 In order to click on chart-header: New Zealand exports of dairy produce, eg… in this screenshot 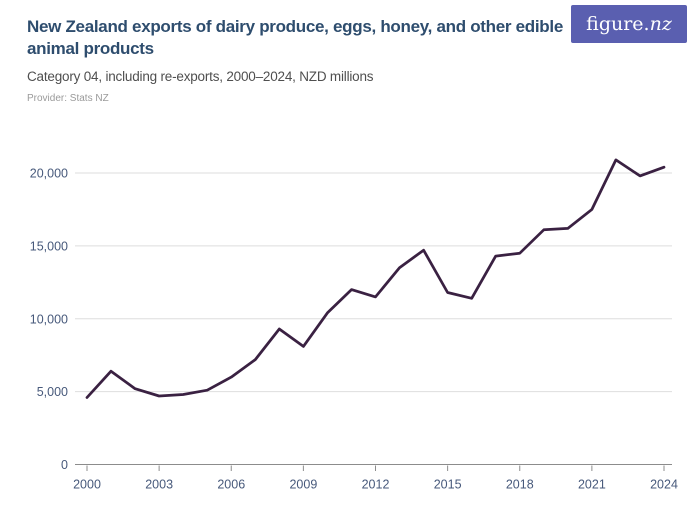, I will do `click(297, 60)`.